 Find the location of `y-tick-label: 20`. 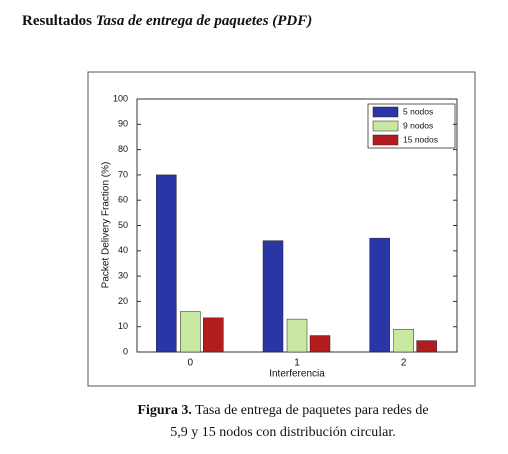

y-tick-label: 20 is located at coordinates (123, 301).